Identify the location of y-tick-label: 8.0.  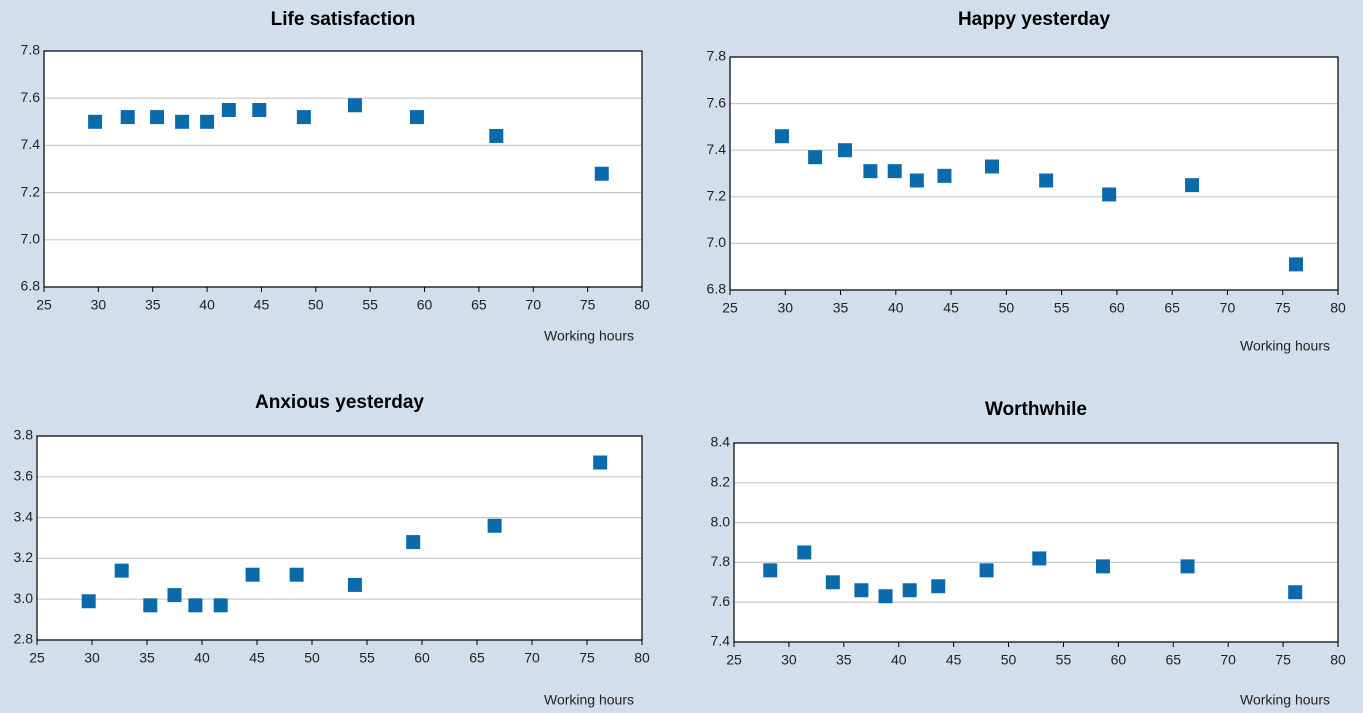
(721, 521).